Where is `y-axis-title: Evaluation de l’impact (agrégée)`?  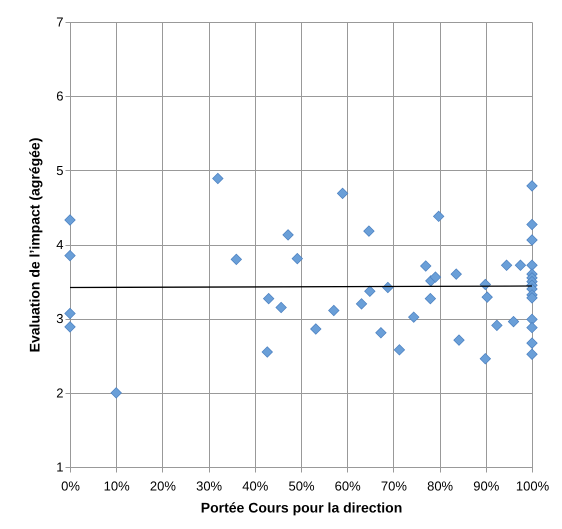
y-axis-title: Evaluation de l’impact (agrégée) is located at coordinates (34, 245).